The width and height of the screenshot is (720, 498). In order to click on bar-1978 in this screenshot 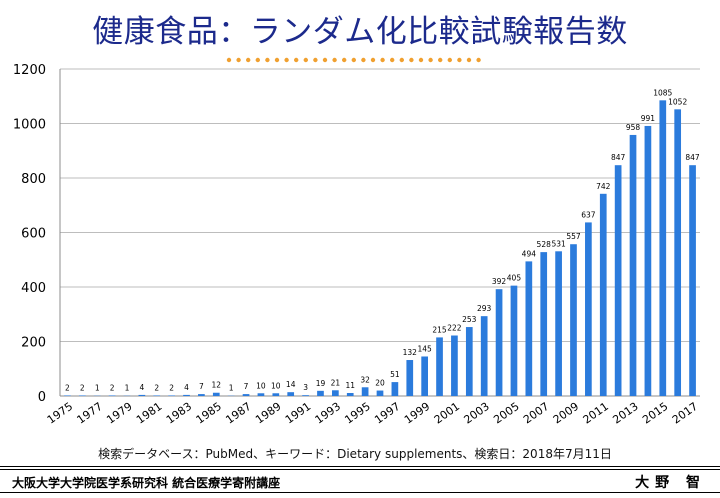, I will do `click(112, 395)`.